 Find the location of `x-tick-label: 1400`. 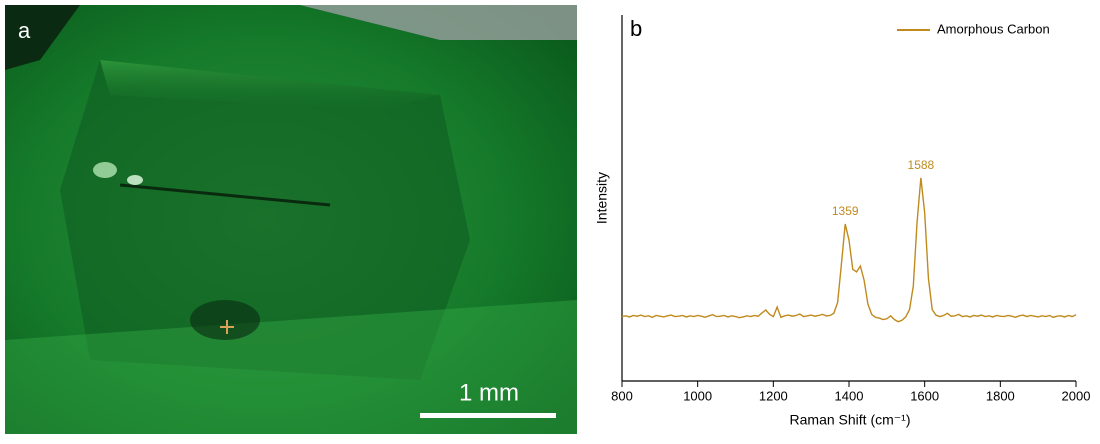

x-tick-label: 1400 is located at coordinates (849, 395).